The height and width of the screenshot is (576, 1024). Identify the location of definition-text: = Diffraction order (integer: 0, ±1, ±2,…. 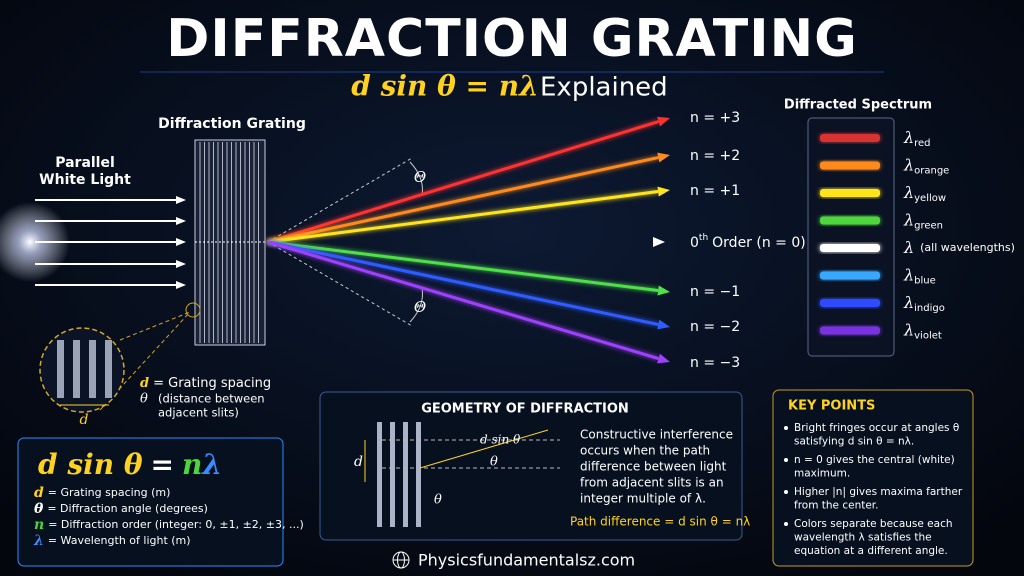
(176, 524).